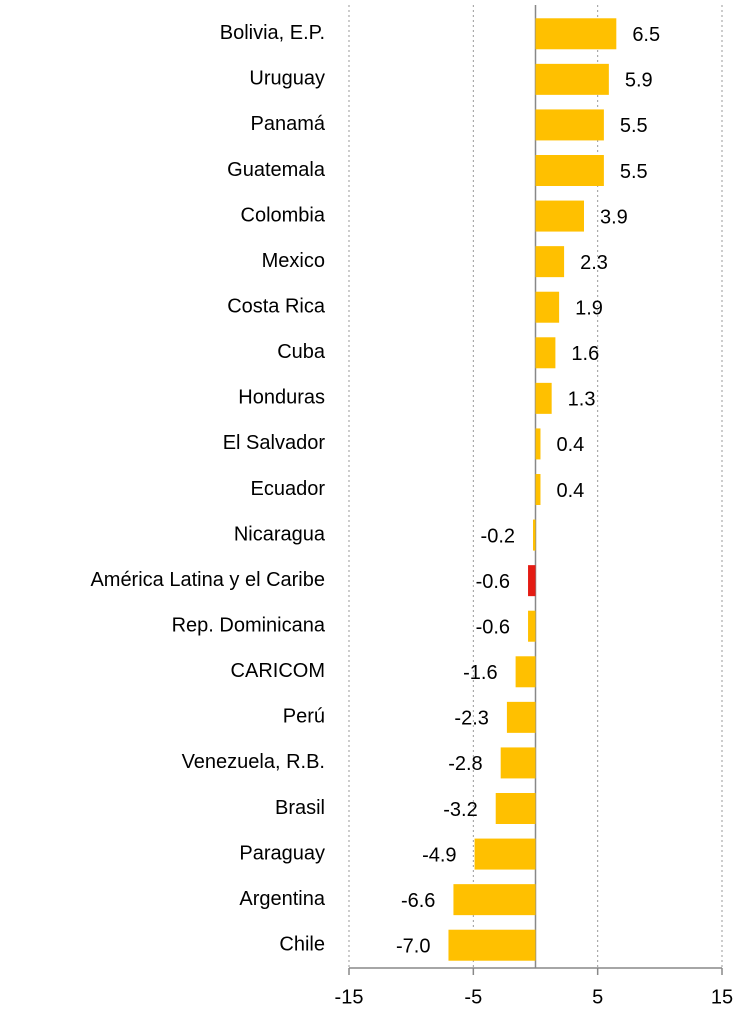  Describe the element at coordinates (597, 997) in the screenshot. I see `x-tick-label: 5` at that location.